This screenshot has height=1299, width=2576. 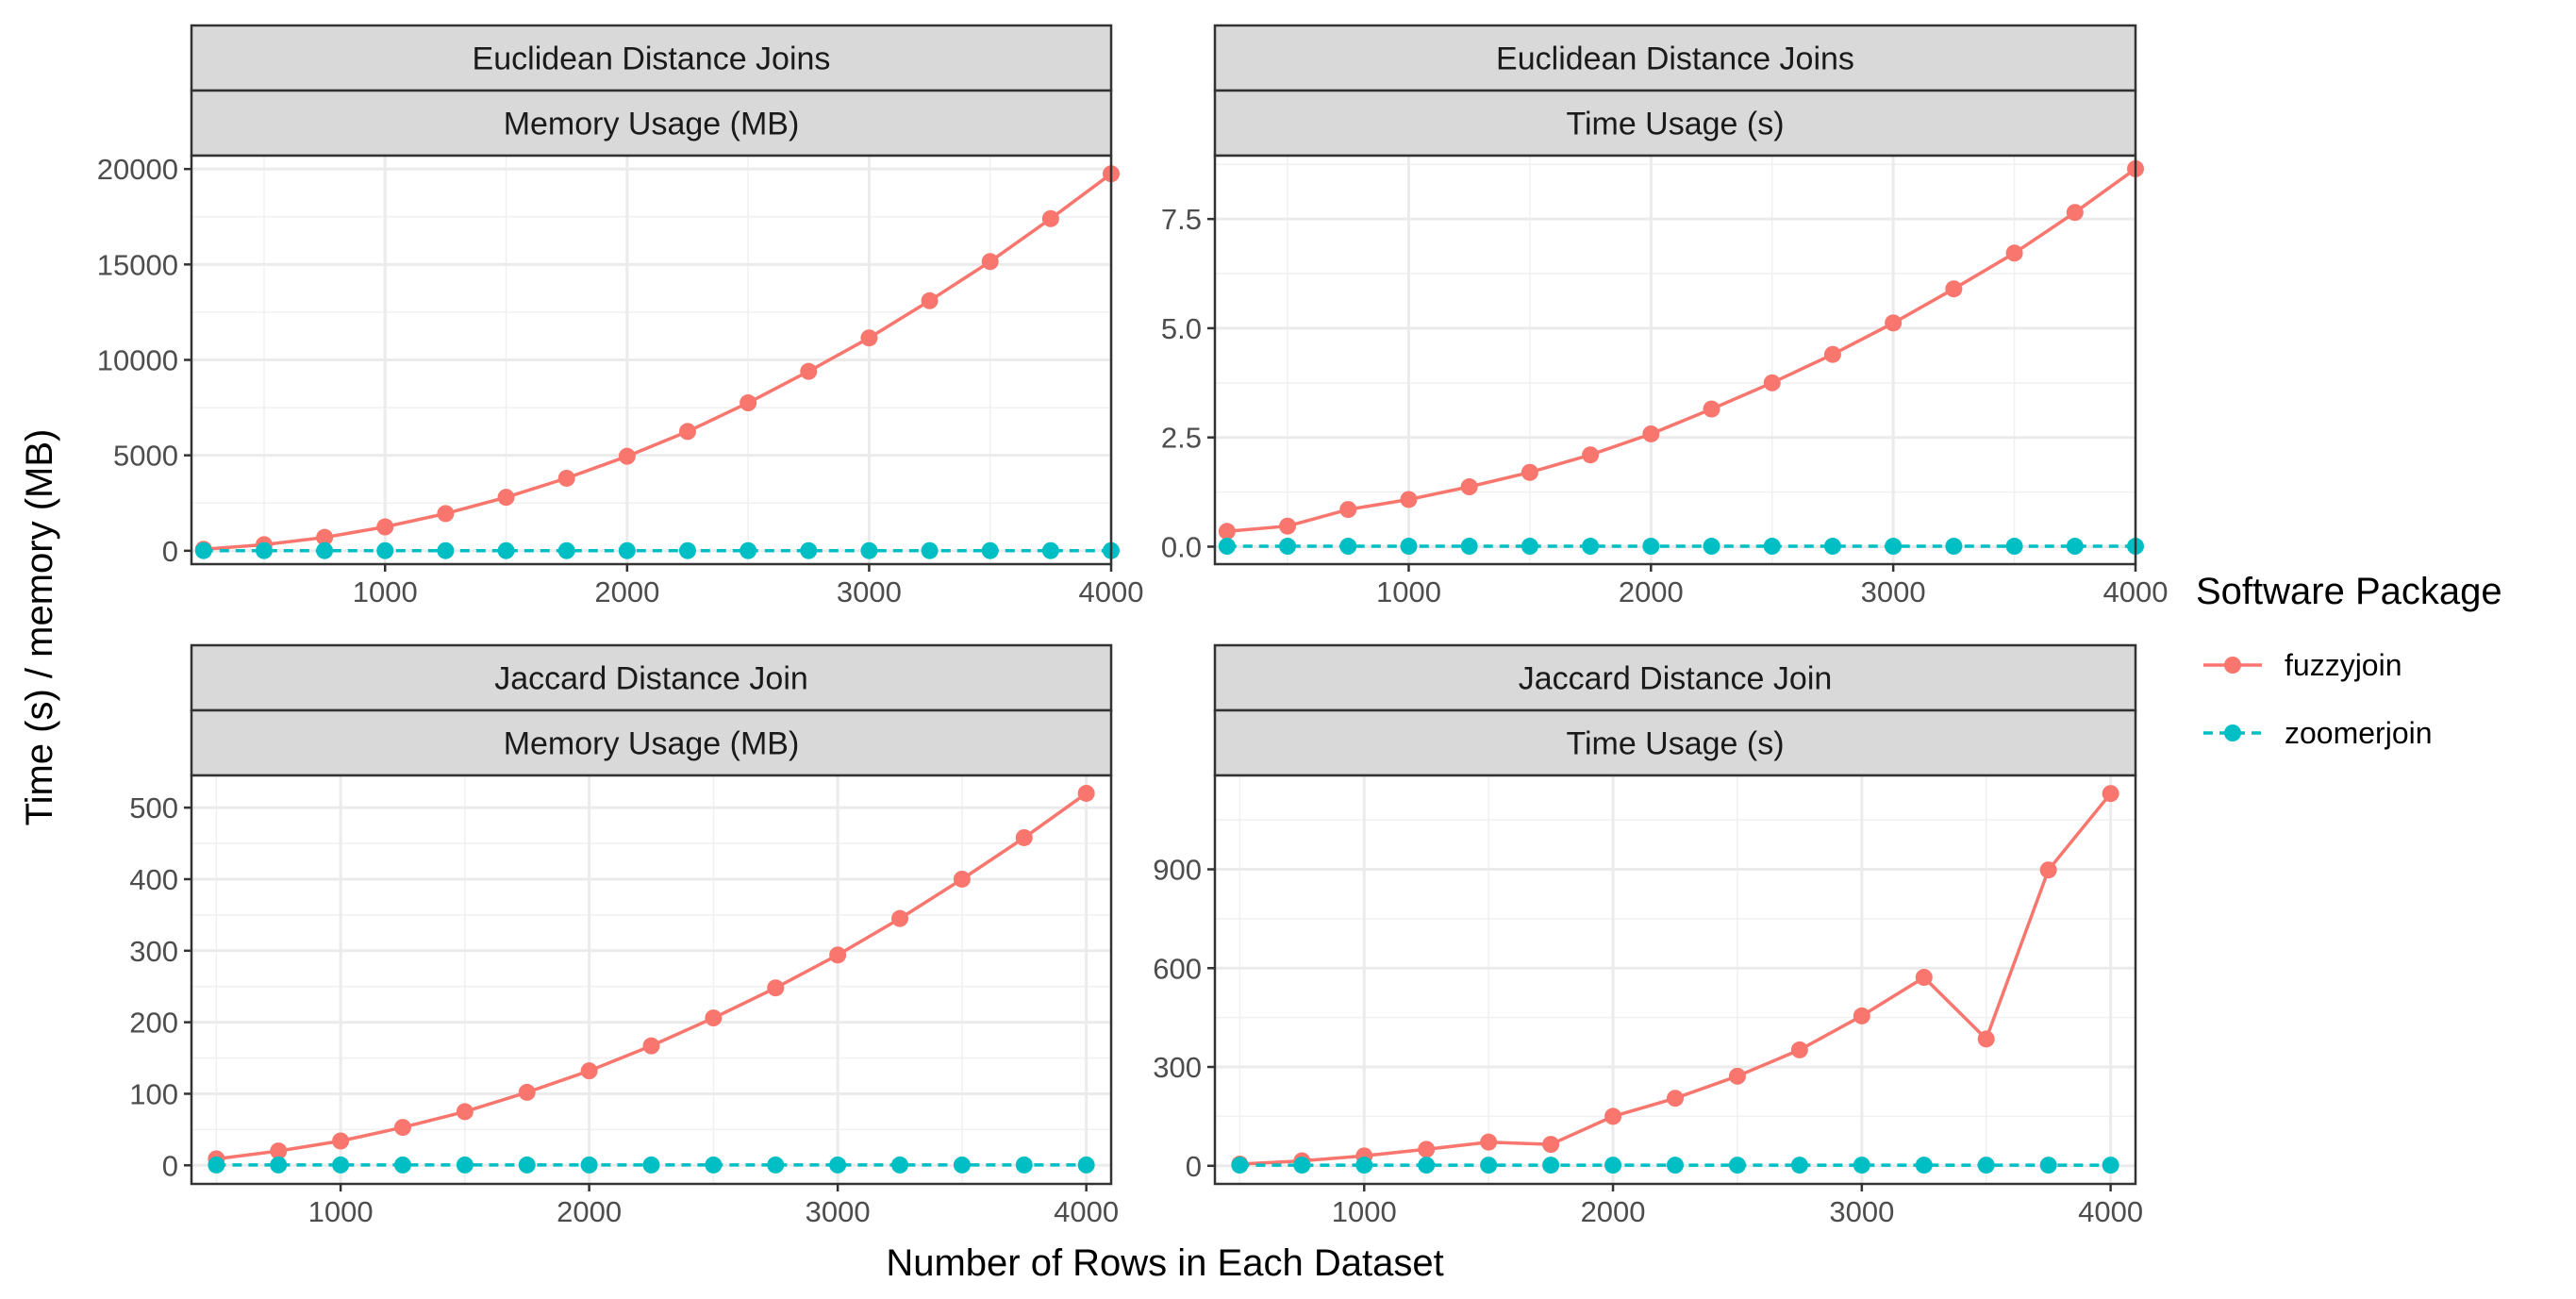 I want to click on y-tick-label: 600, so click(x=1177, y=968).